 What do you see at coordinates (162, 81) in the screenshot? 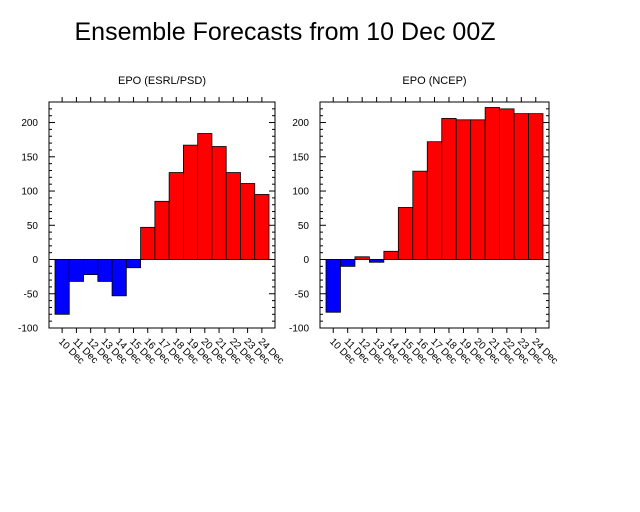
I see `panel-title: EPO (ESRL/PSD)` at bounding box center [162, 81].